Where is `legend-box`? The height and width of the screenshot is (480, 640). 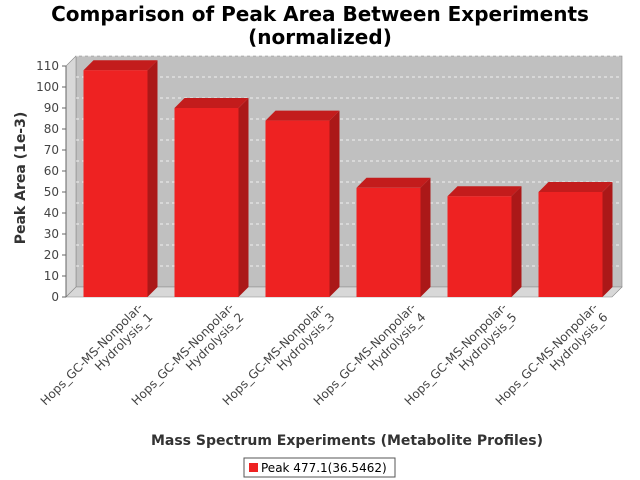
legend-box is located at coordinates (319, 467).